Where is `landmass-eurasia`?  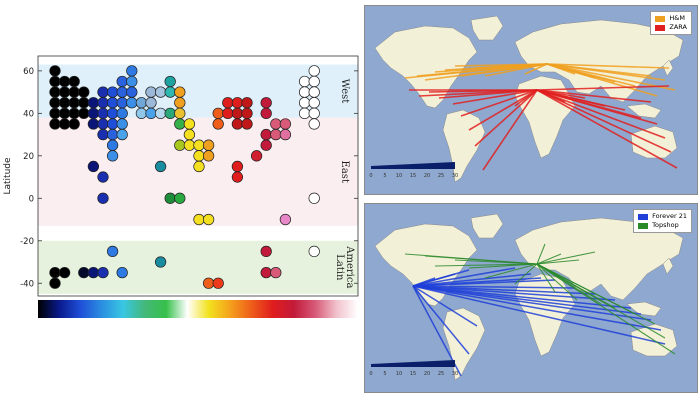 landmass-eurasia is located at coordinates (599, 61).